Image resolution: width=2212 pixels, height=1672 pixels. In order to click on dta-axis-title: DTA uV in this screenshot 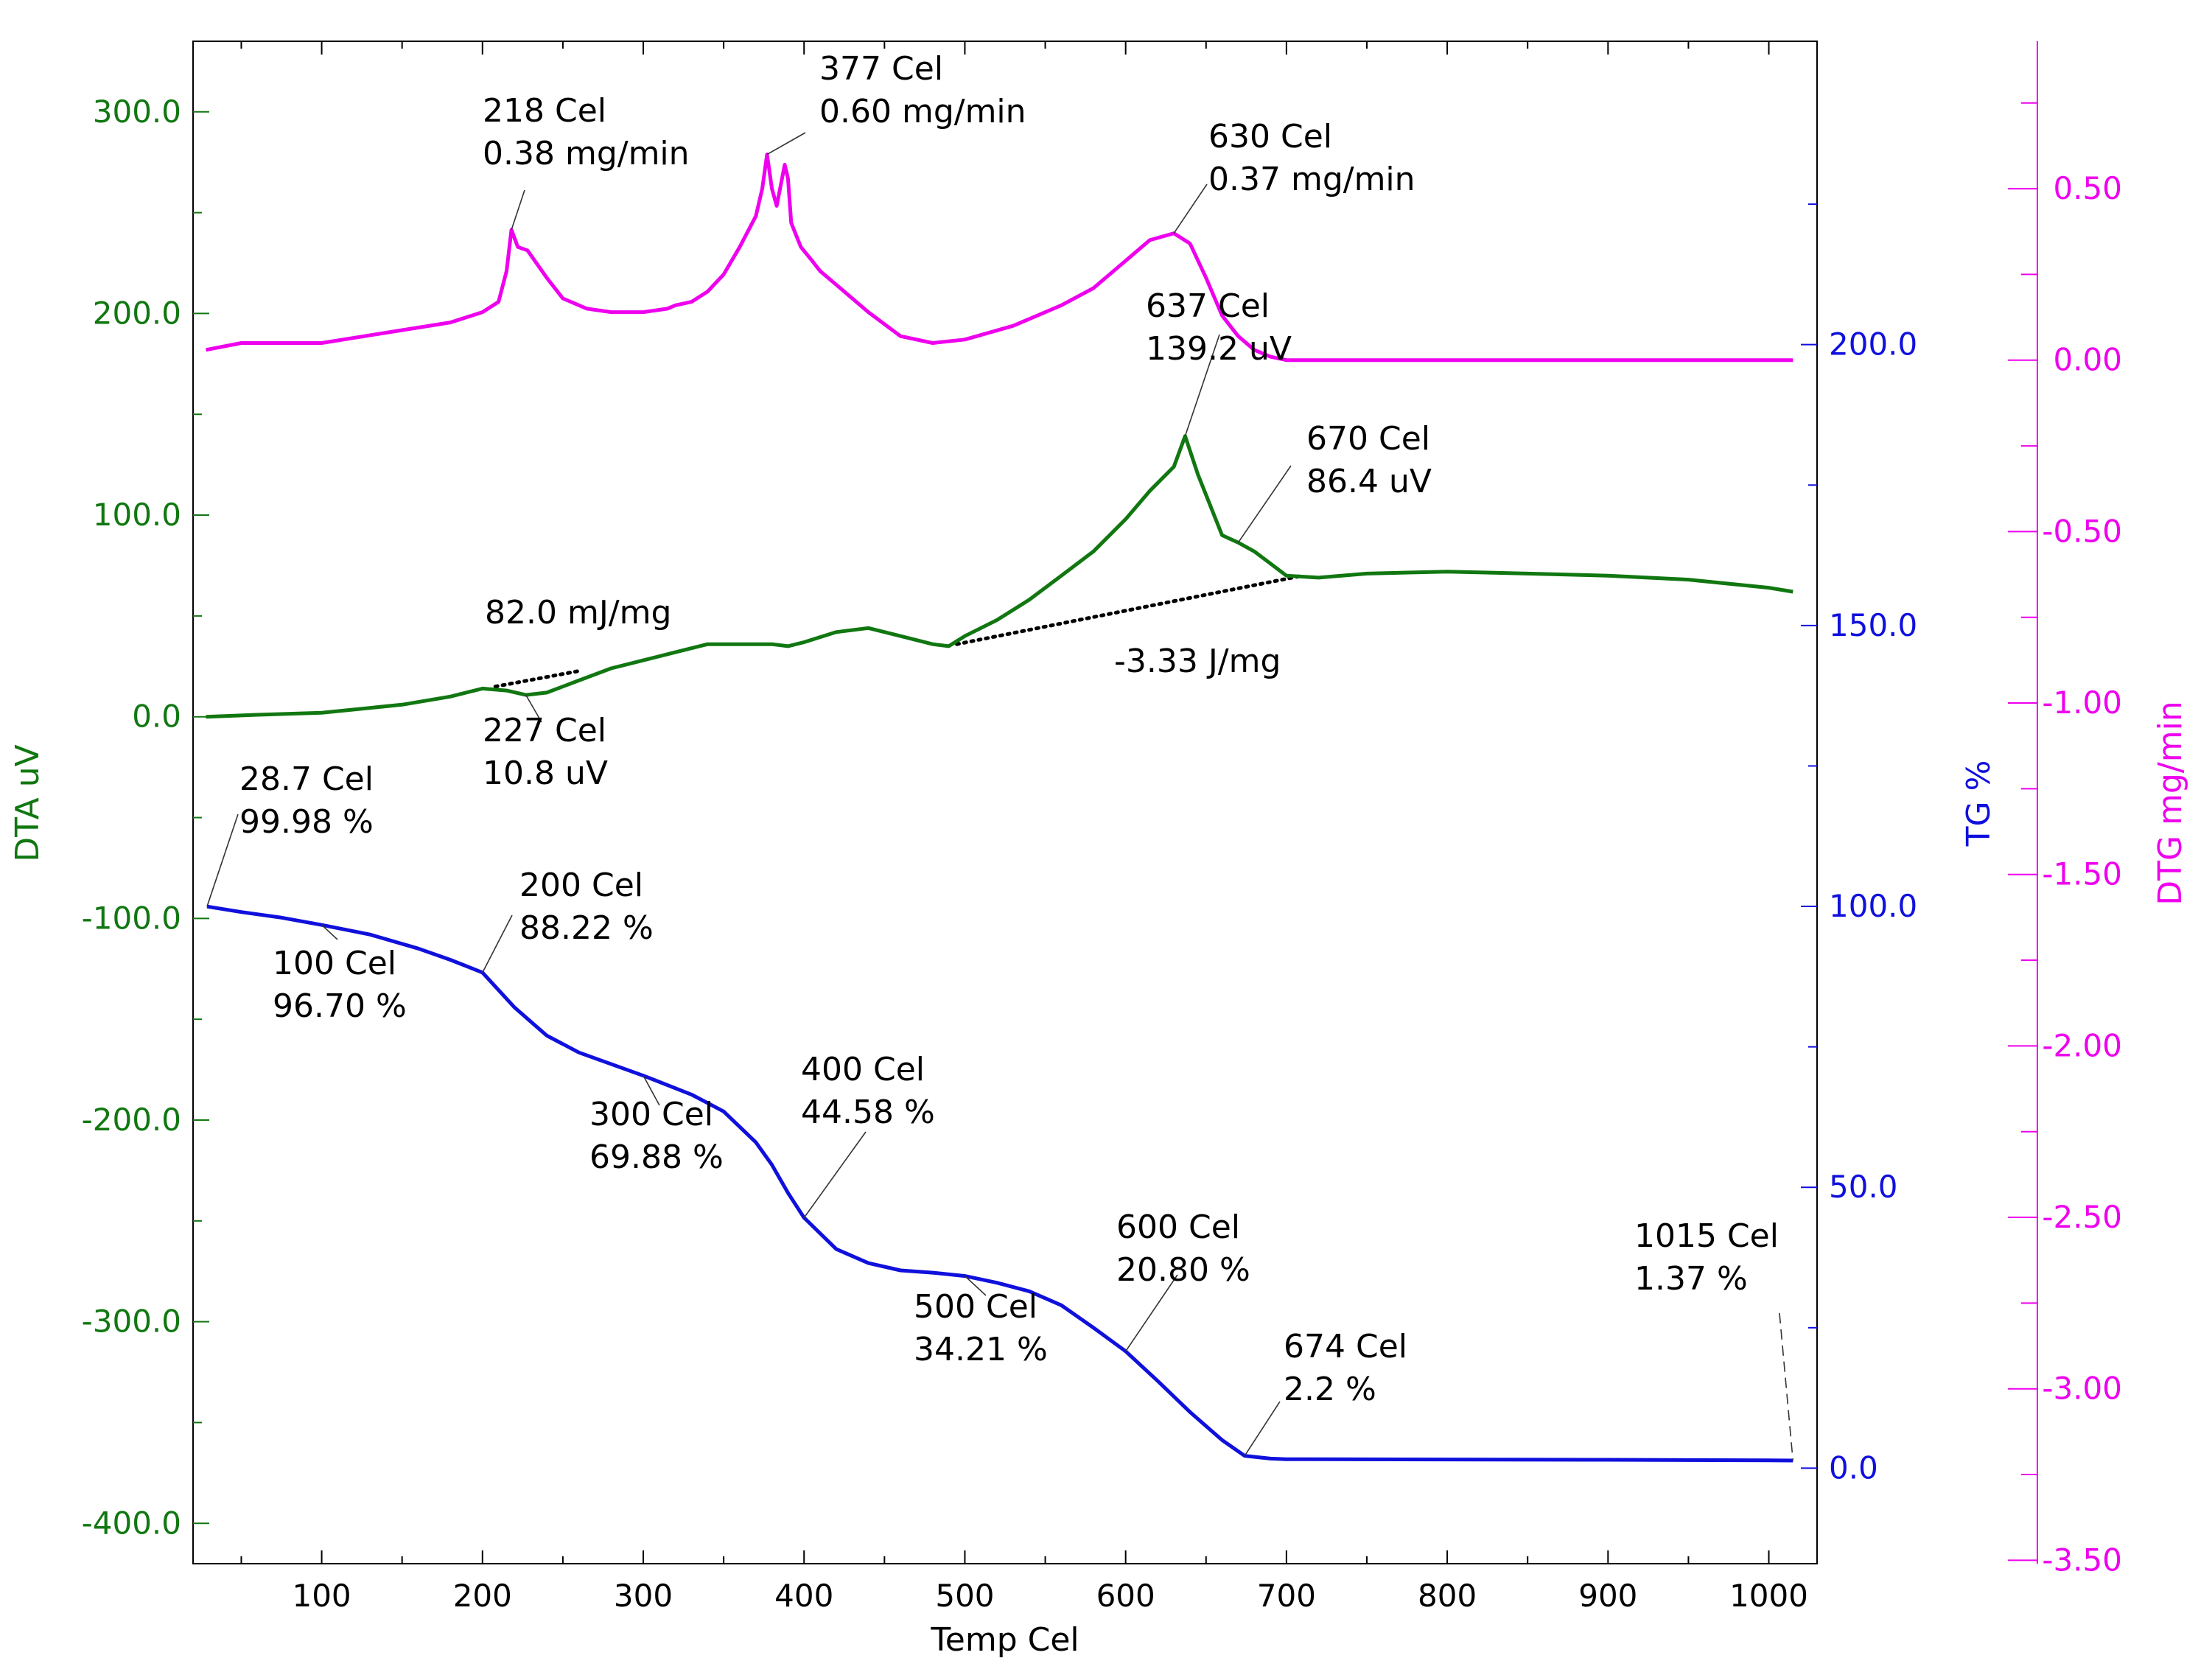, I will do `click(28, 802)`.